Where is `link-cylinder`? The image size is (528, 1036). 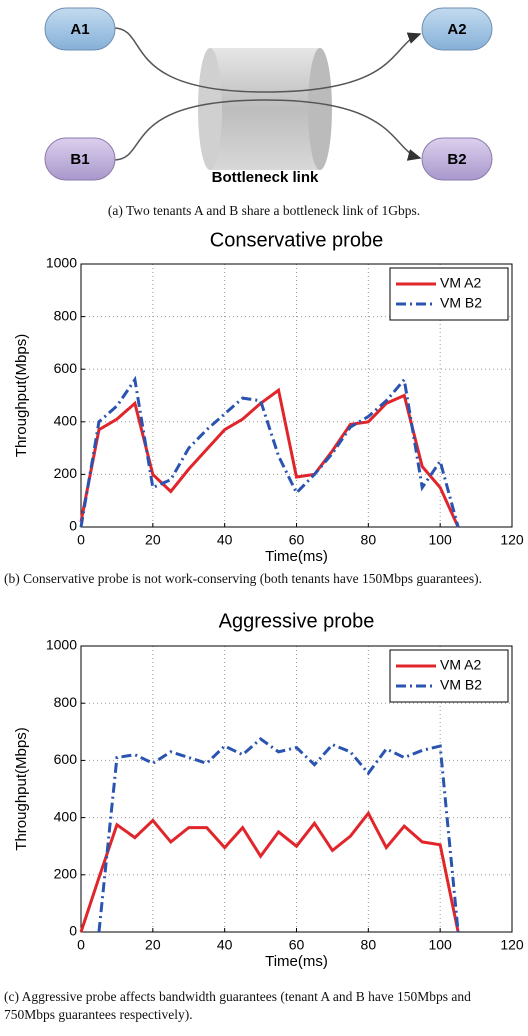
link-cylinder is located at coordinates (265, 109).